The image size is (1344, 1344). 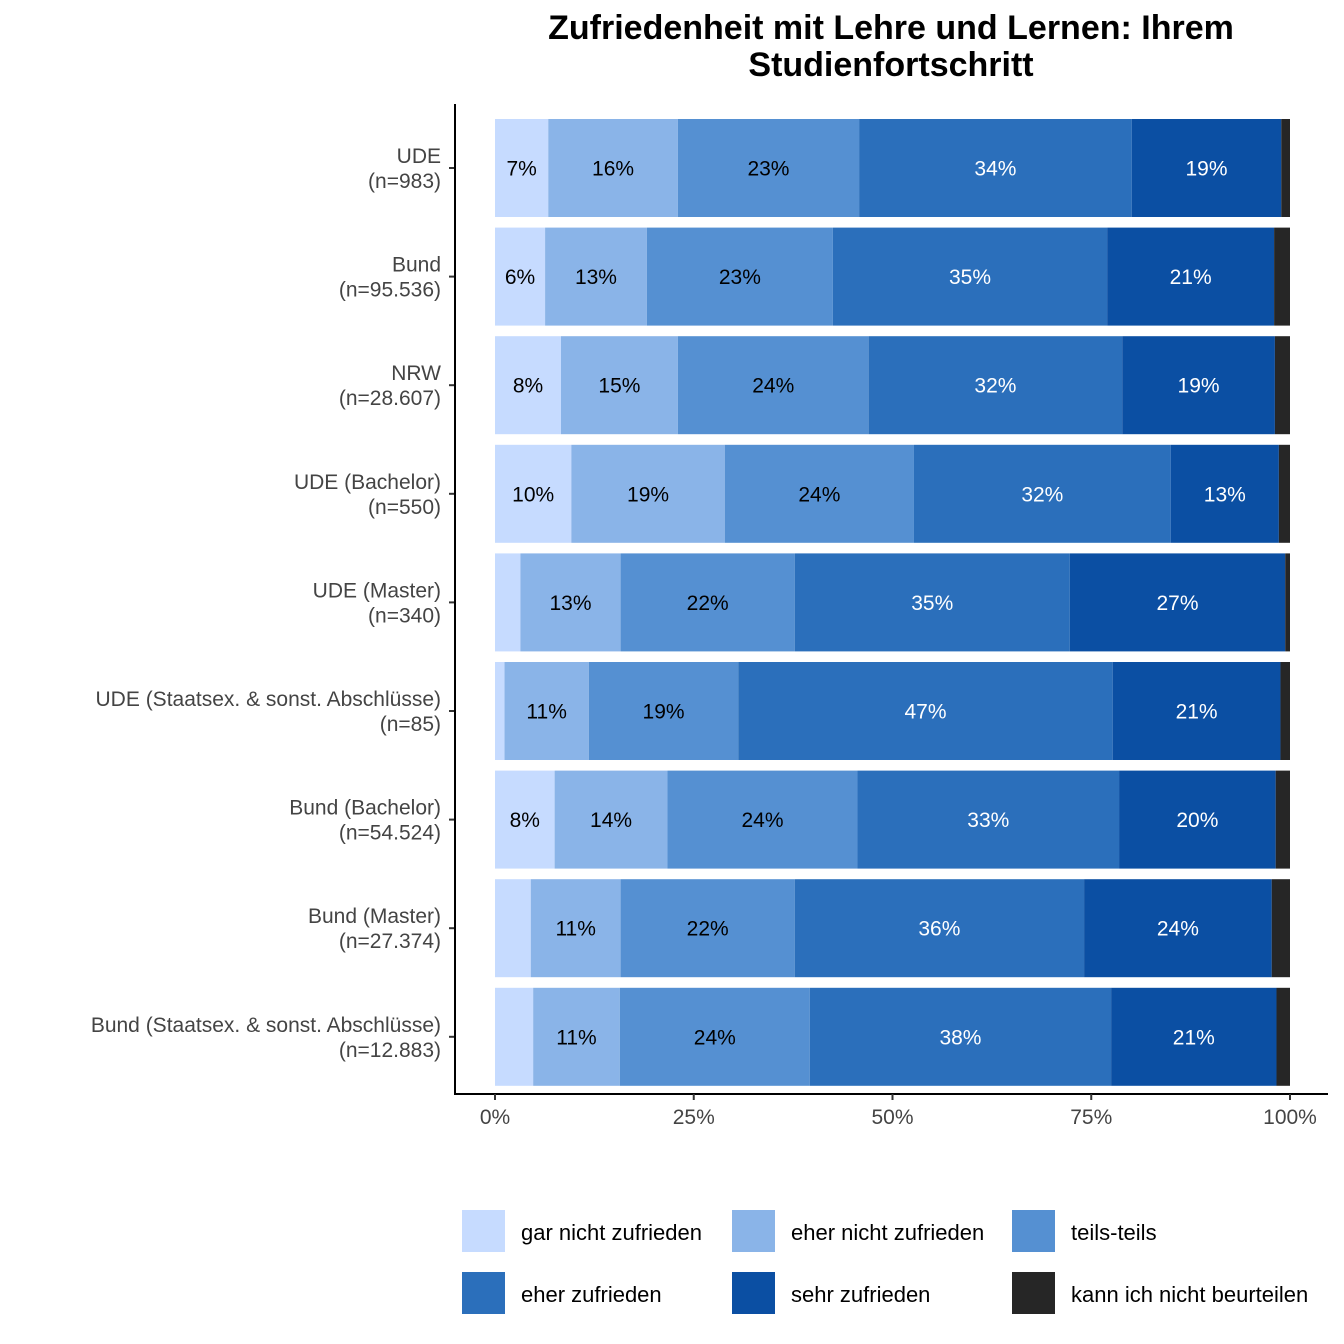 What do you see at coordinates (892, 1117) in the screenshot?
I see `x-tick-label: 50%` at bounding box center [892, 1117].